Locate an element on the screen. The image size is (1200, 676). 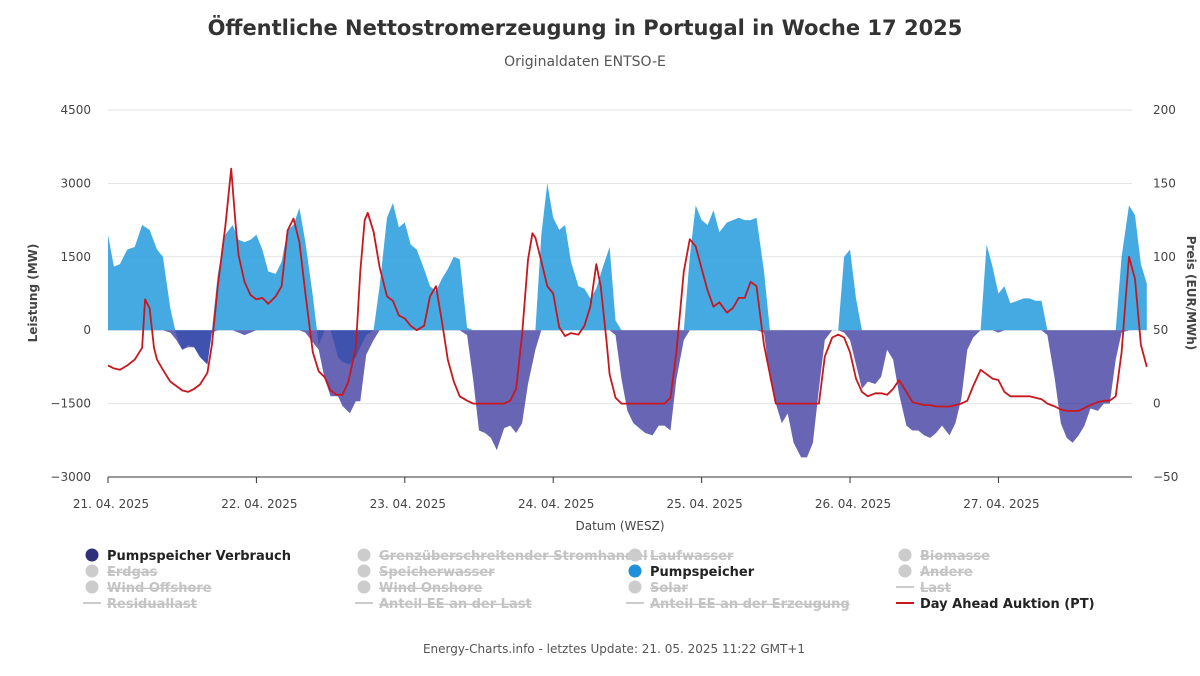
legend-label: Anteil EE an der Last is located at coordinates (455, 604).